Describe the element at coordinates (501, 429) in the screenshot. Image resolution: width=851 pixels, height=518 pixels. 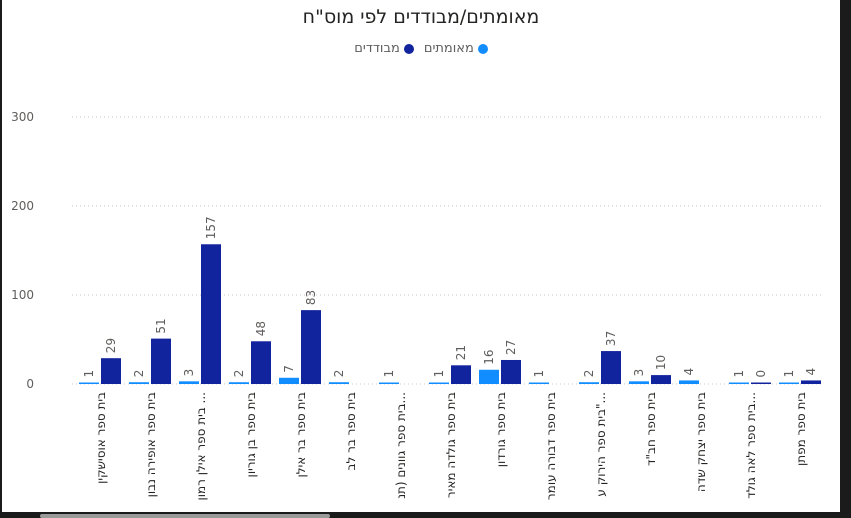
I see `x-tick-label: בית ספר גורדון` at that location.